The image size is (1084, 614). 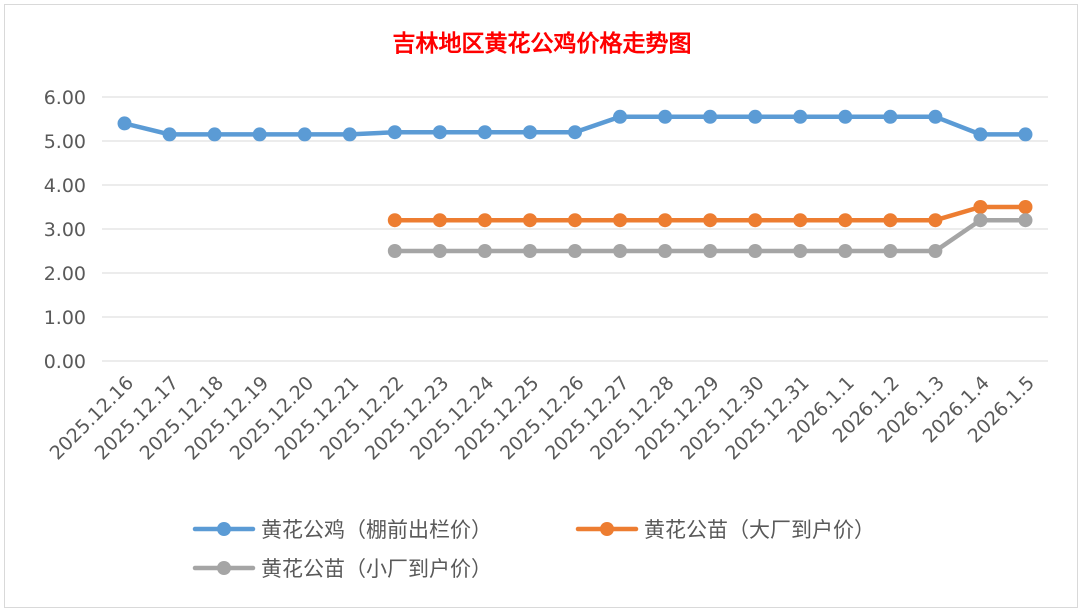 What do you see at coordinates (65, 362) in the screenshot?
I see `y-tick-label: 0.00` at bounding box center [65, 362].